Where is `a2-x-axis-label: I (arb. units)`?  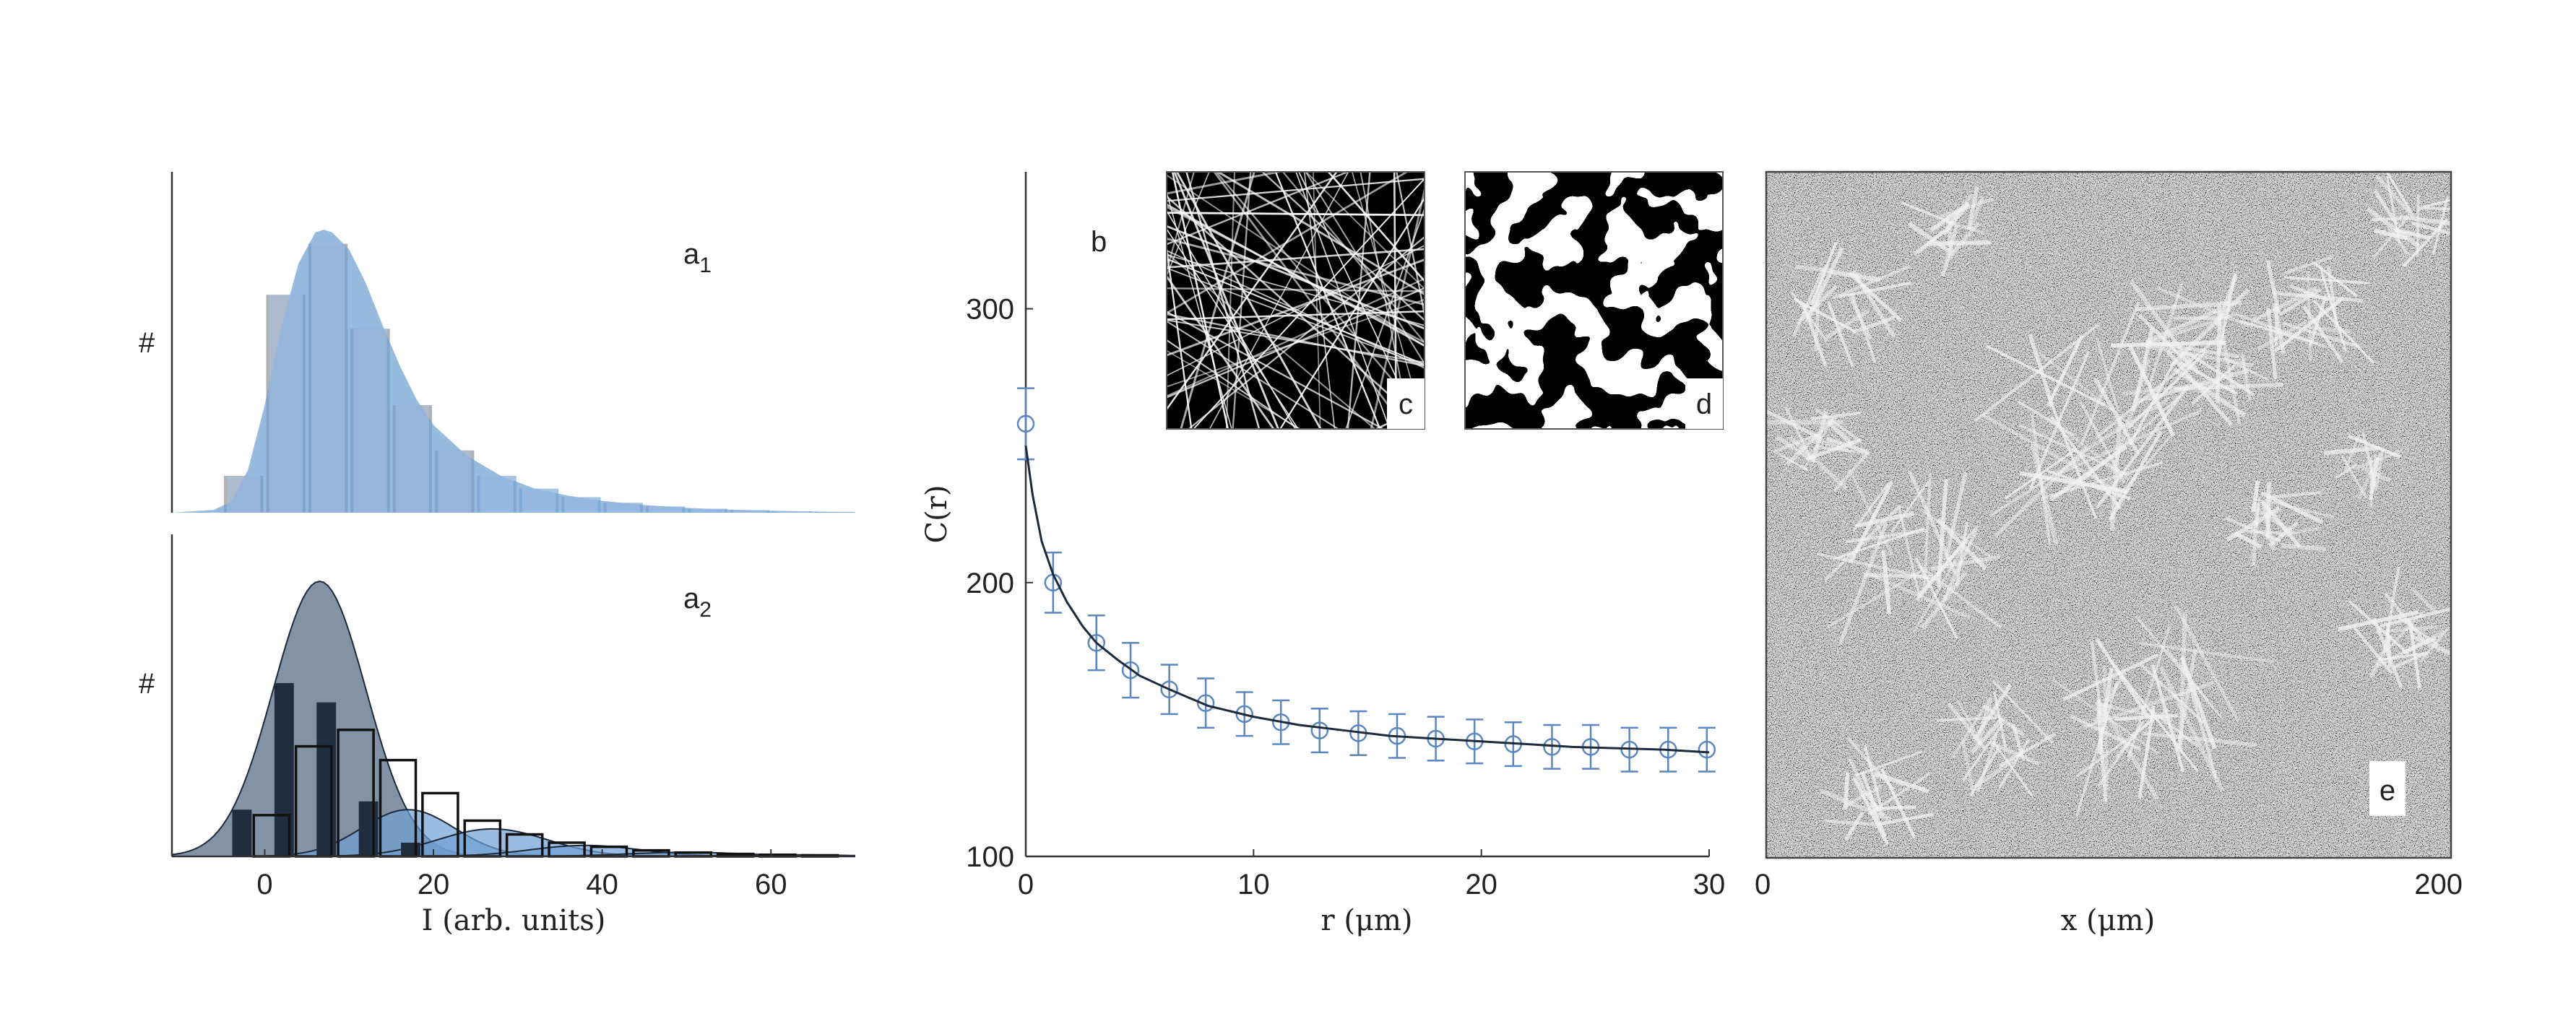
a2-x-axis-label: I (arb. units) is located at coordinates (514, 921).